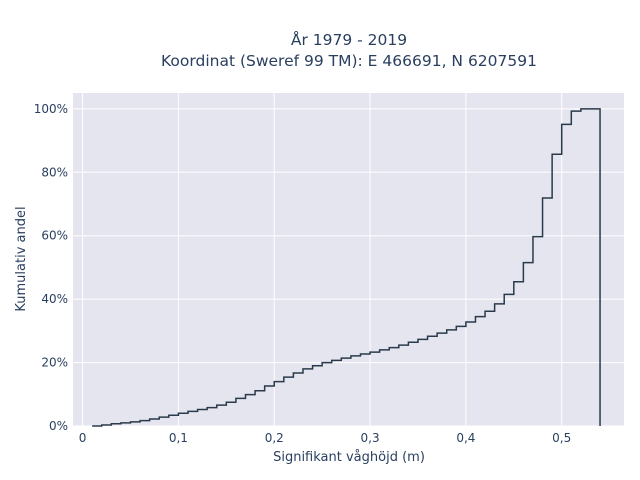 Image resolution: width=640 pixels, height=480 pixels. I want to click on x-tick-label: 0,3, so click(370, 438).